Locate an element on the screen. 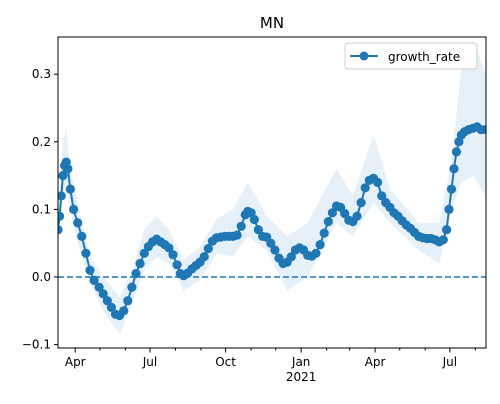 The image size is (500, 404). y-tick-label: 0.0 is located at coordinates (41, 277).